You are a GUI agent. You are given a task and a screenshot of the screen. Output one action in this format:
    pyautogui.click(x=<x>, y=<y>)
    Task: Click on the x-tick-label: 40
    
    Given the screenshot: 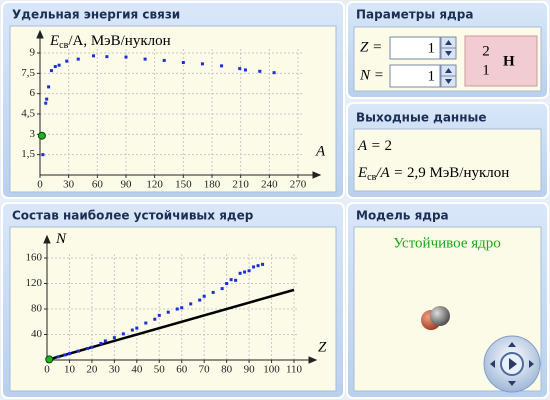 What is the action you would take?
    pyautogui.click(x=137, y=370)
    